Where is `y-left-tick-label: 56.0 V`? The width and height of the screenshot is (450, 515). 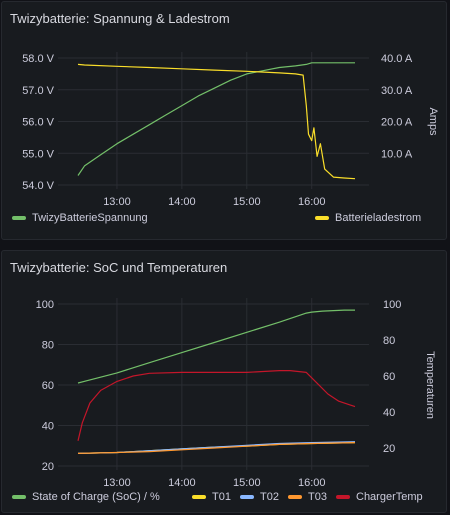 y-left-tick-label: 56.0 V is located at coordinates (38, 123).